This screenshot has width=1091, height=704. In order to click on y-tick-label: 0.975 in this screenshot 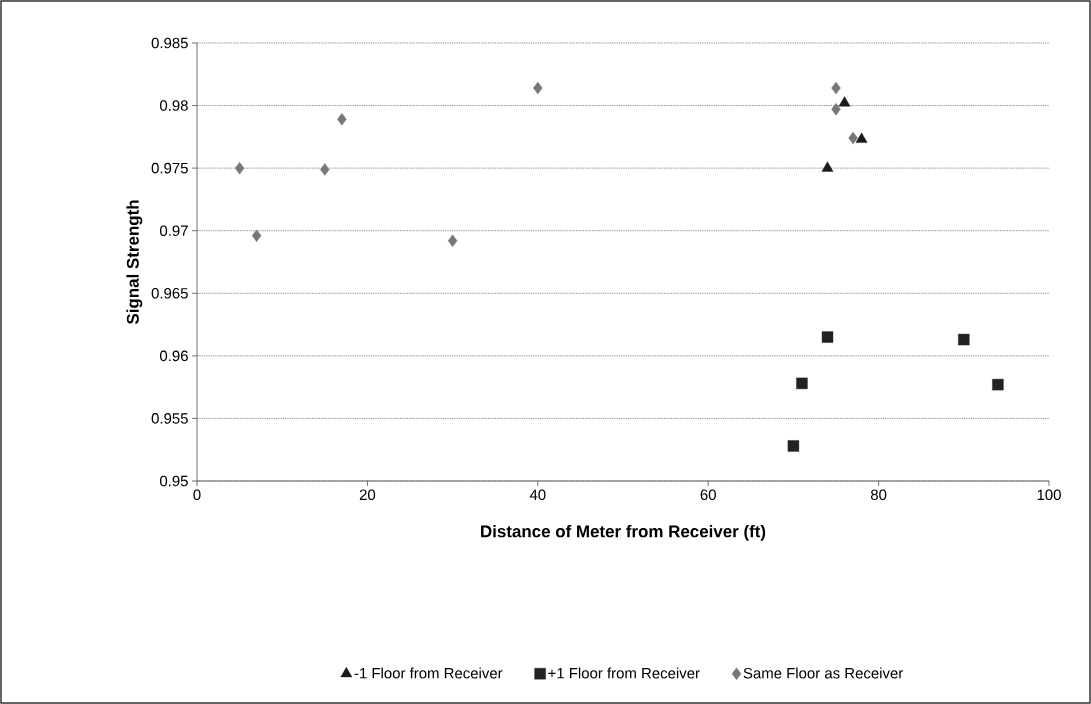, I will do `click(169, 168)`.